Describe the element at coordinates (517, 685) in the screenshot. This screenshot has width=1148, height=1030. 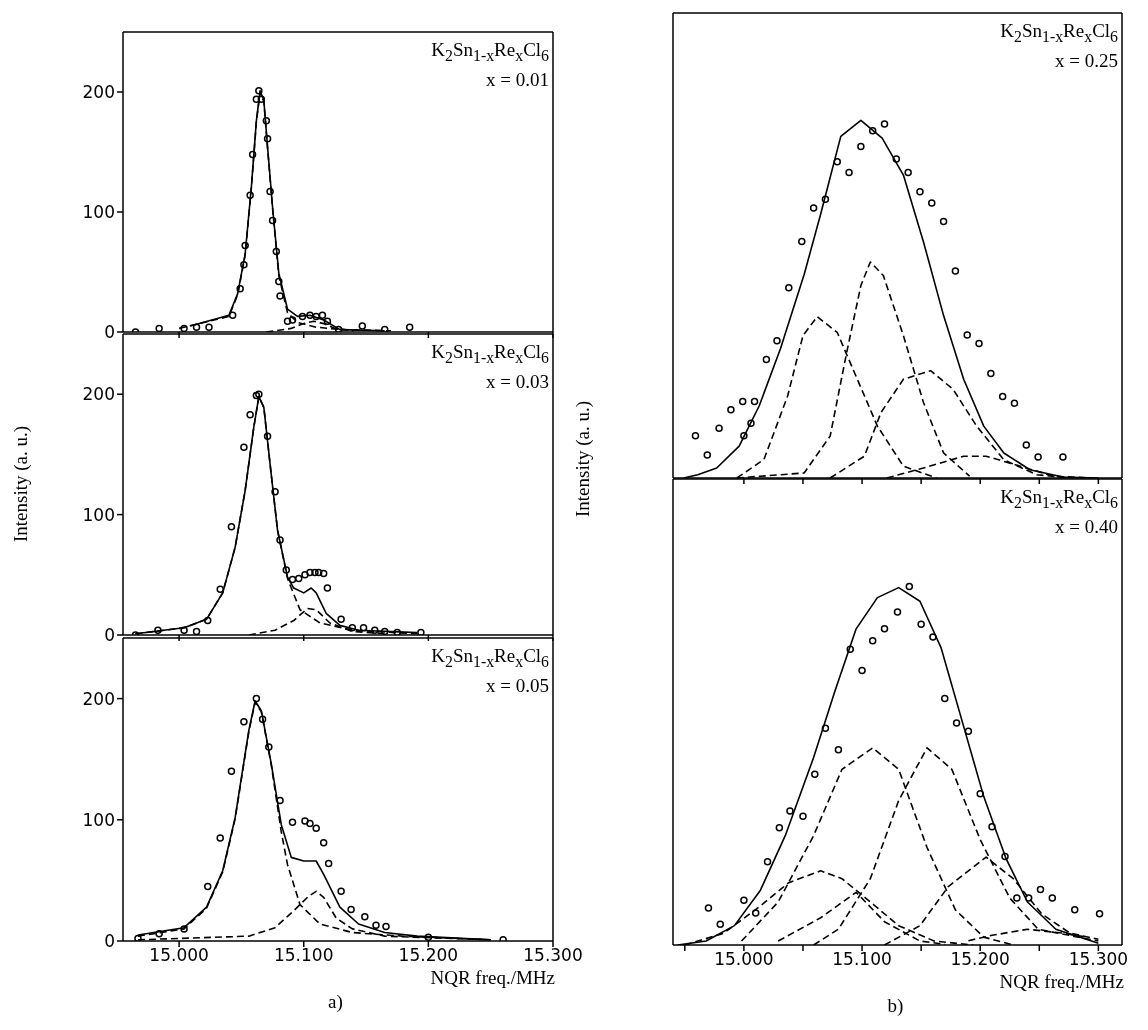
I see `annotation: x = 0.05` at that location.